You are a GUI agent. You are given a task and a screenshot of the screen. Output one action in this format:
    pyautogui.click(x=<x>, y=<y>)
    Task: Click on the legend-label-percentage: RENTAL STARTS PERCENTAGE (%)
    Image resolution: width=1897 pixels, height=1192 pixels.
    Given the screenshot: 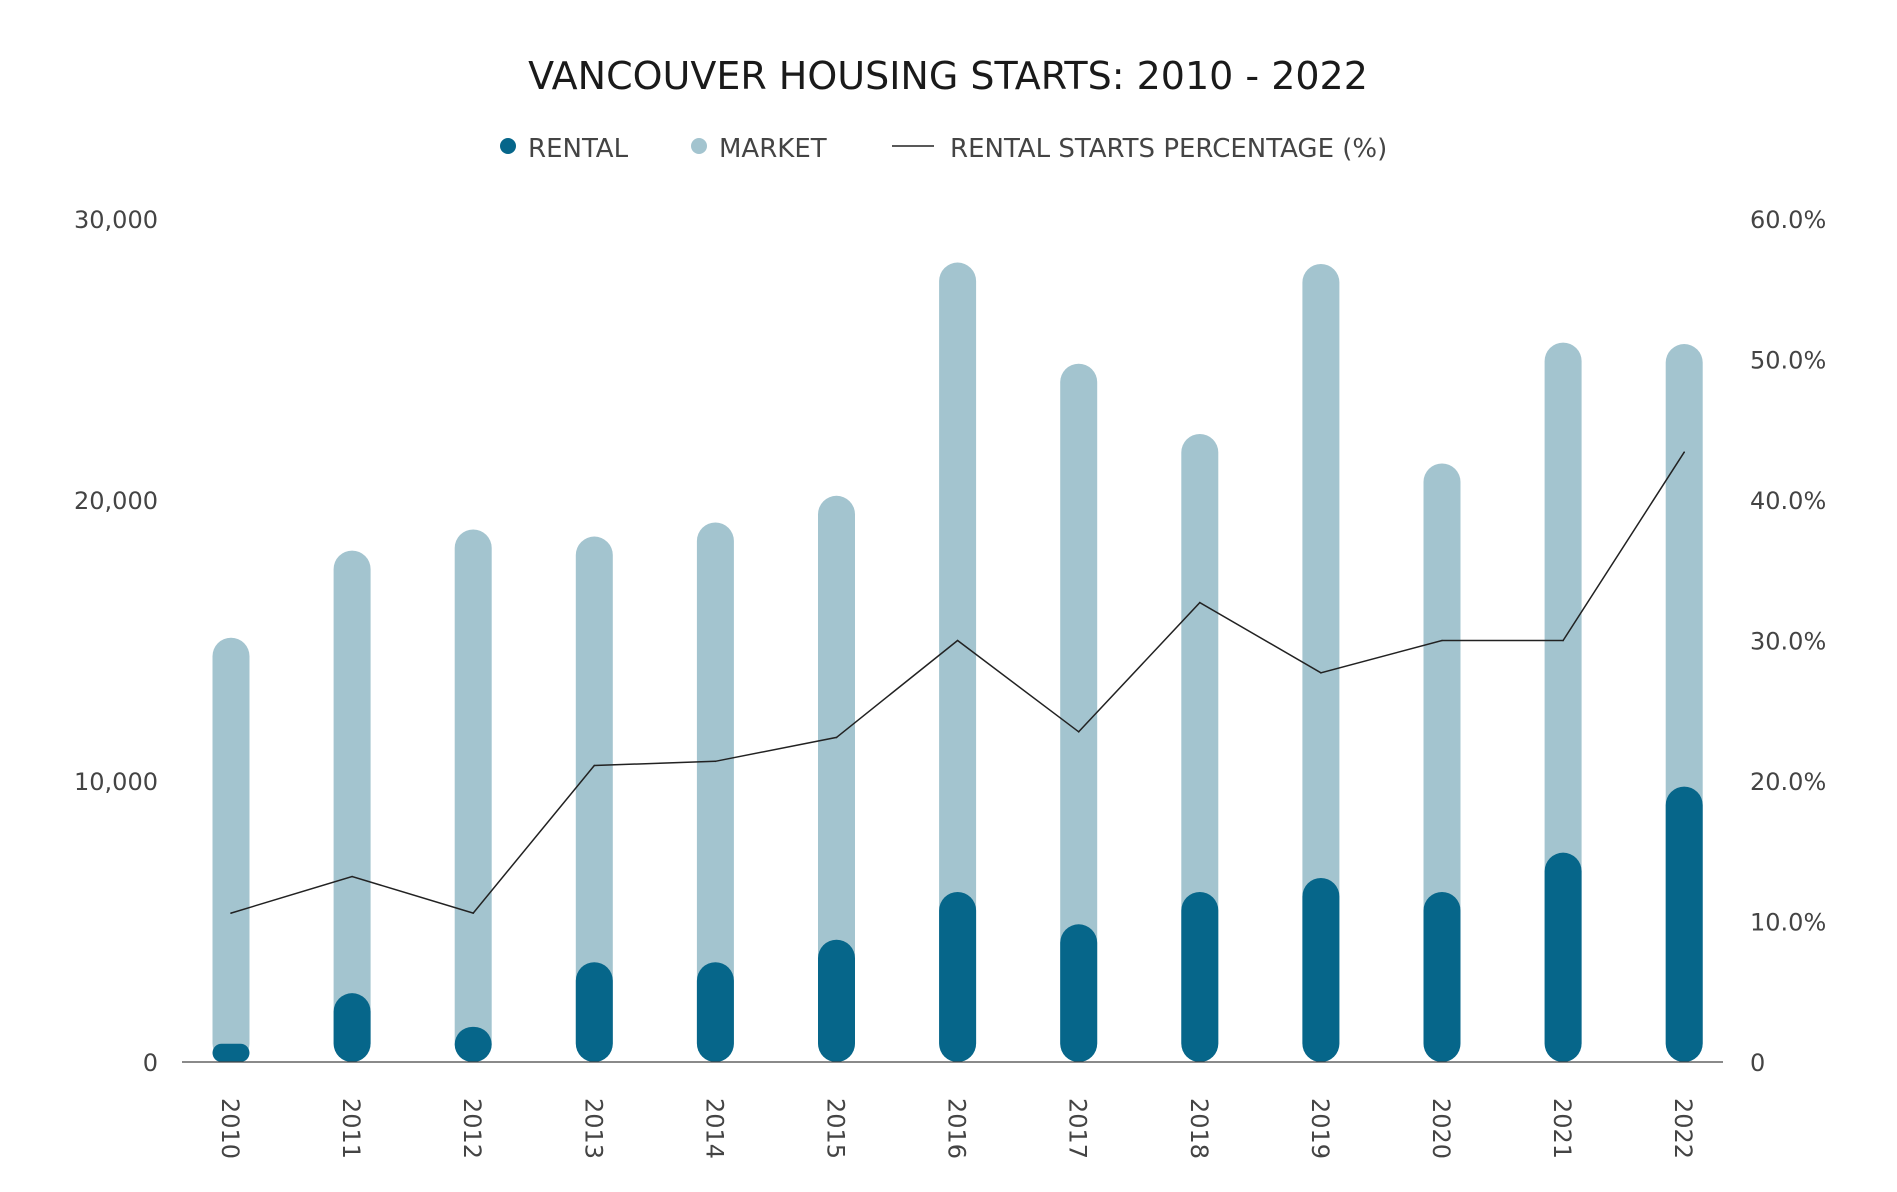 What is the action you would take?
    pyautogui.click(x=1168, y=149)
    